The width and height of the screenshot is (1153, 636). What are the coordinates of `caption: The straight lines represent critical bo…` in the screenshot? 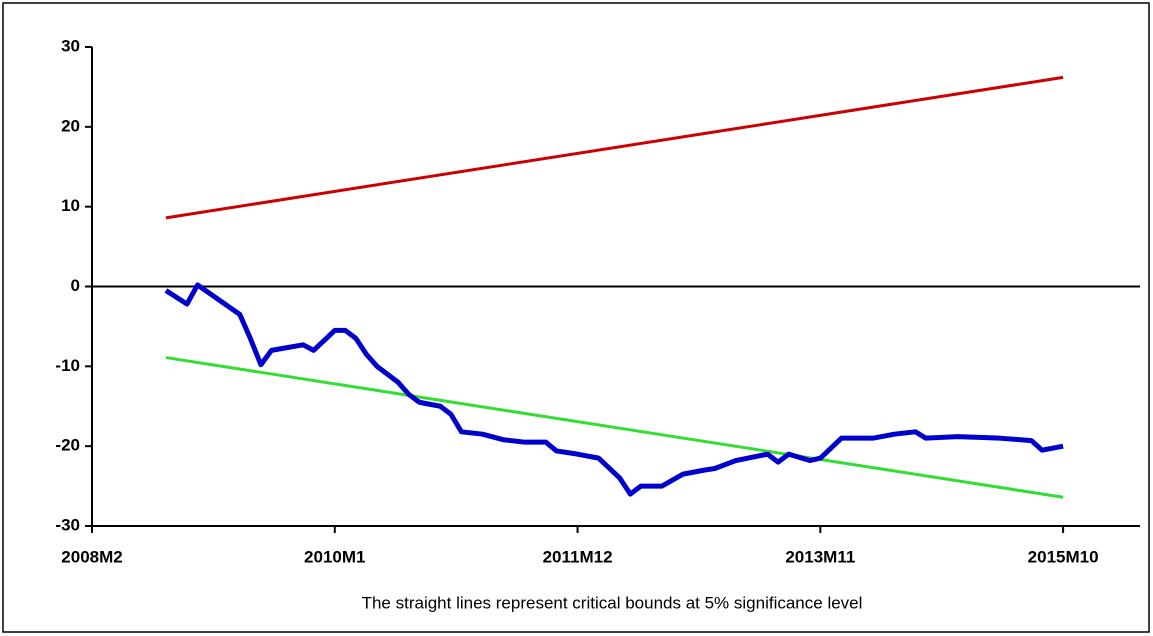 It's located at (612, 602).